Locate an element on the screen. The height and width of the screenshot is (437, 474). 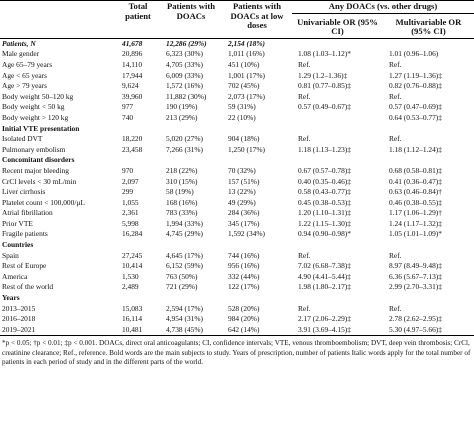
cell: 1.98 (1.80–2.17)‡ is located at coordinates (324, 287).